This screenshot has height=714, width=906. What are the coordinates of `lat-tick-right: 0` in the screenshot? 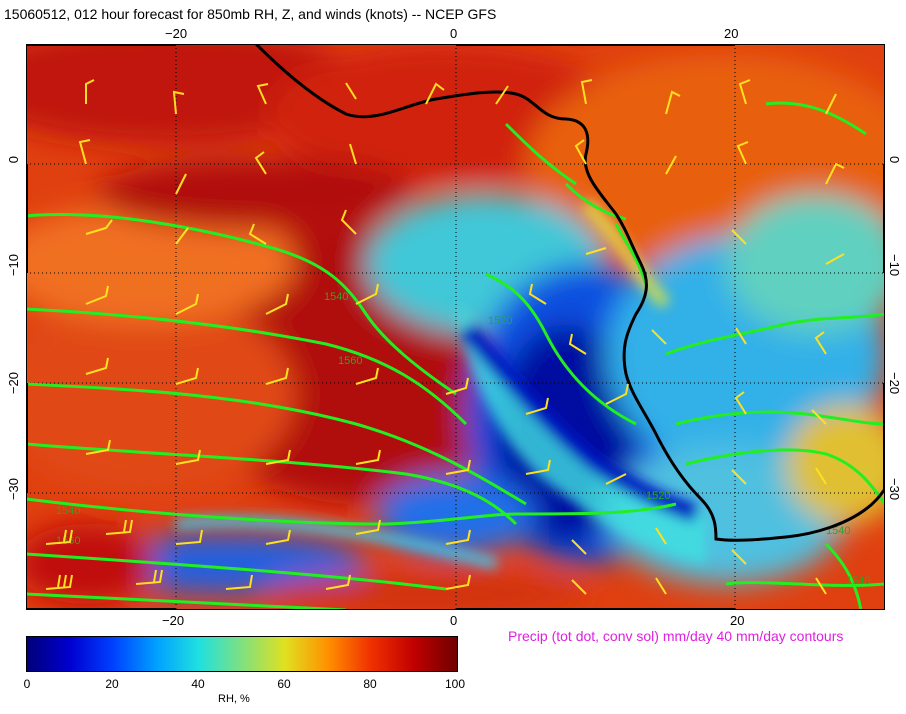 It's located at (894, 160).